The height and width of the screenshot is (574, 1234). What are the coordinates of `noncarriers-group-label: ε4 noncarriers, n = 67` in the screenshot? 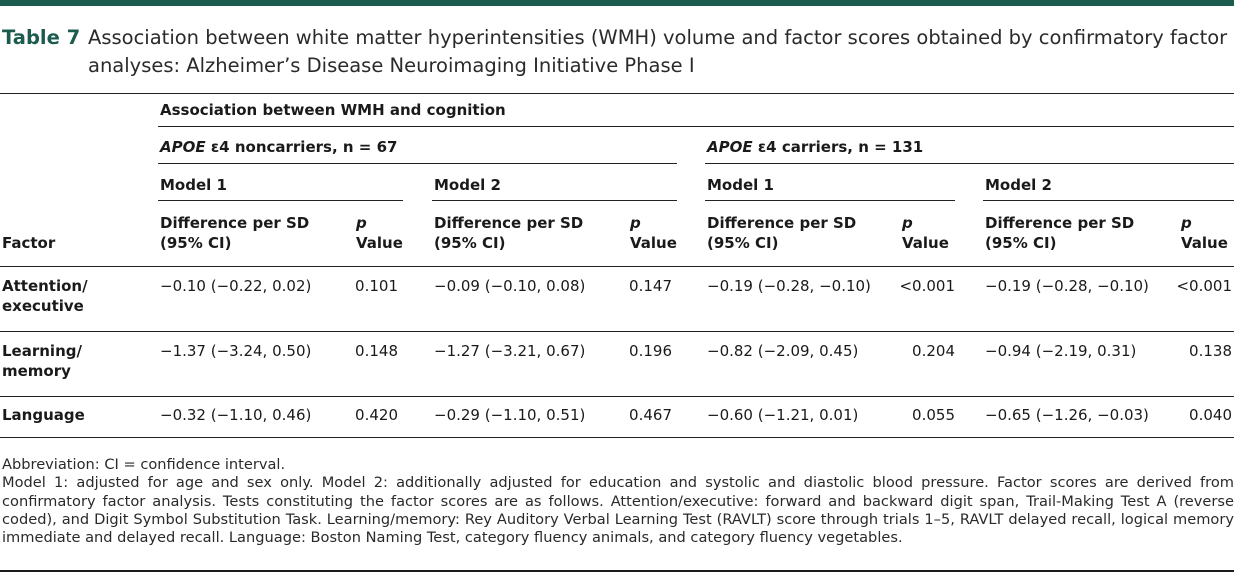 It's located at (301, 147).